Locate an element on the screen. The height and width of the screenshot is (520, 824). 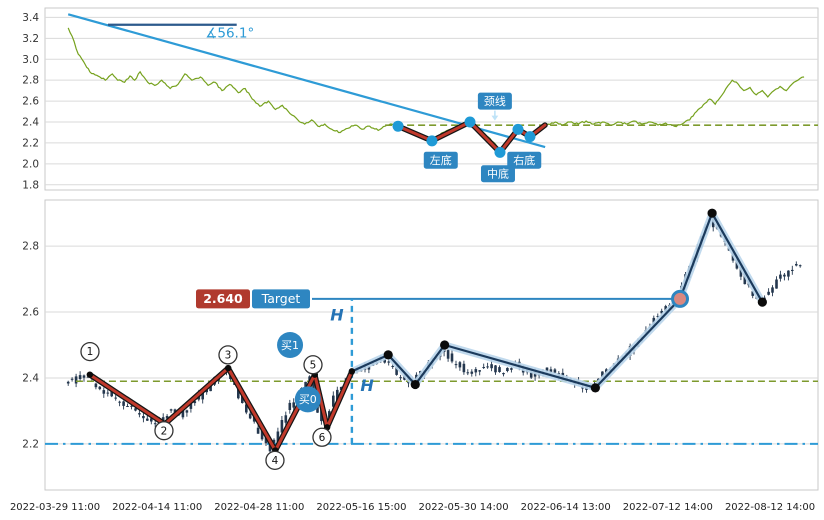
target-hit-ring-dot is located at coordinates (680, 298).